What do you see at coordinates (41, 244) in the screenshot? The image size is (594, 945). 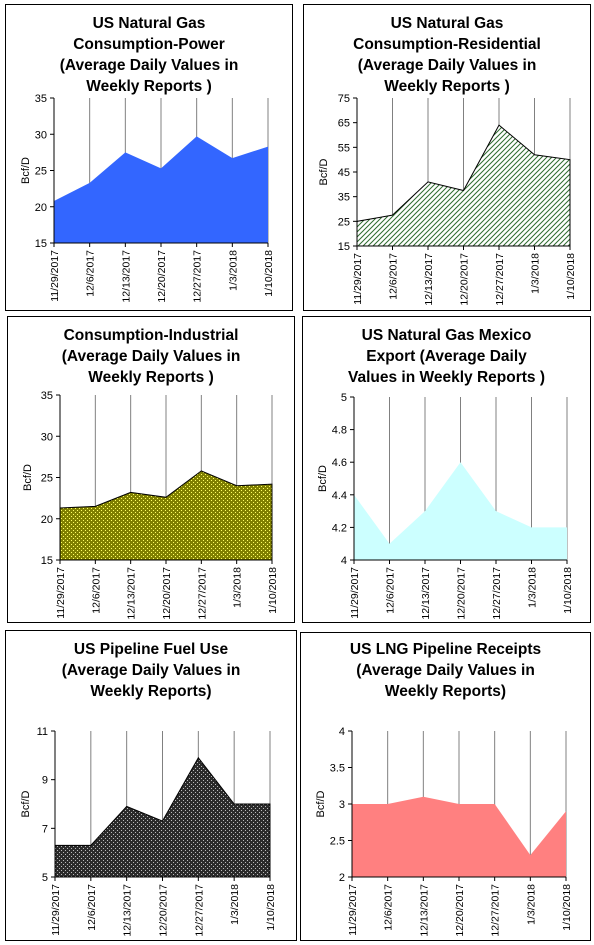 I see `y-tick-label: 15` at bounding box center [41, 244].